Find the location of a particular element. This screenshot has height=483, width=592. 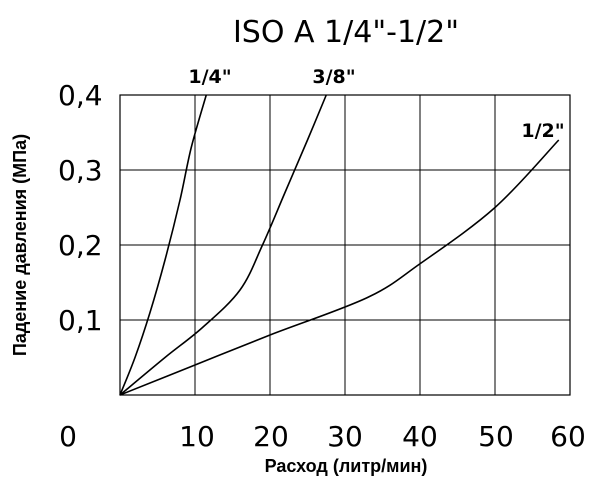

x-tick-label: 10 is located at coordinates (197, 436).